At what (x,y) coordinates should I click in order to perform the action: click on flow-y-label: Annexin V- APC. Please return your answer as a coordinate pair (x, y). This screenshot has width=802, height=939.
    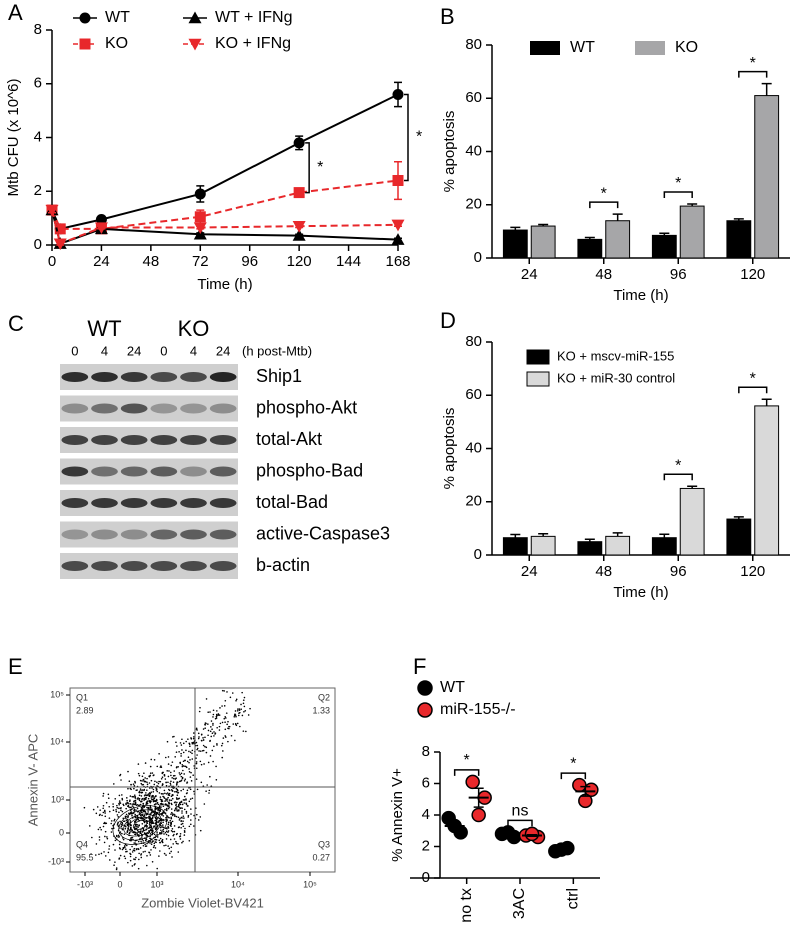
    Looking at the image, I should click on (32, 780).